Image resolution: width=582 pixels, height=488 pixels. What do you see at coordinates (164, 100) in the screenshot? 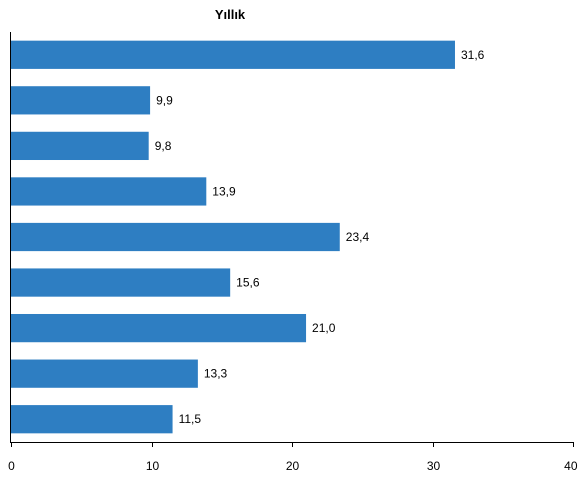
I see `bar-value-label: 9,9` at bounding box center [164, 100].